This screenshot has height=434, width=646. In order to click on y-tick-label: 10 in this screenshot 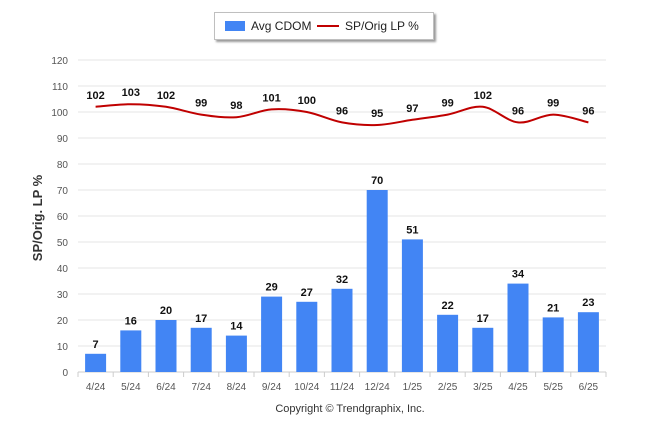, I will do `click(63, 347)`.